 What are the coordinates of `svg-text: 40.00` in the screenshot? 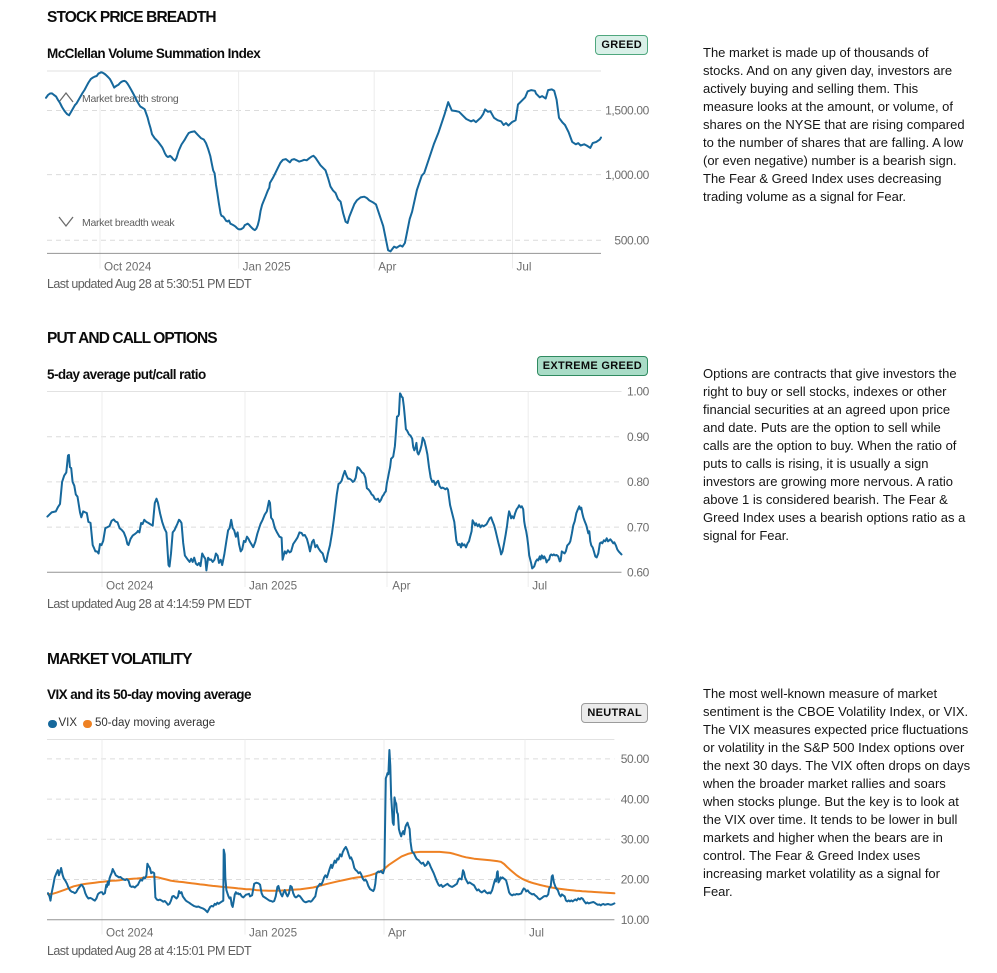 It's located at (635, 799).